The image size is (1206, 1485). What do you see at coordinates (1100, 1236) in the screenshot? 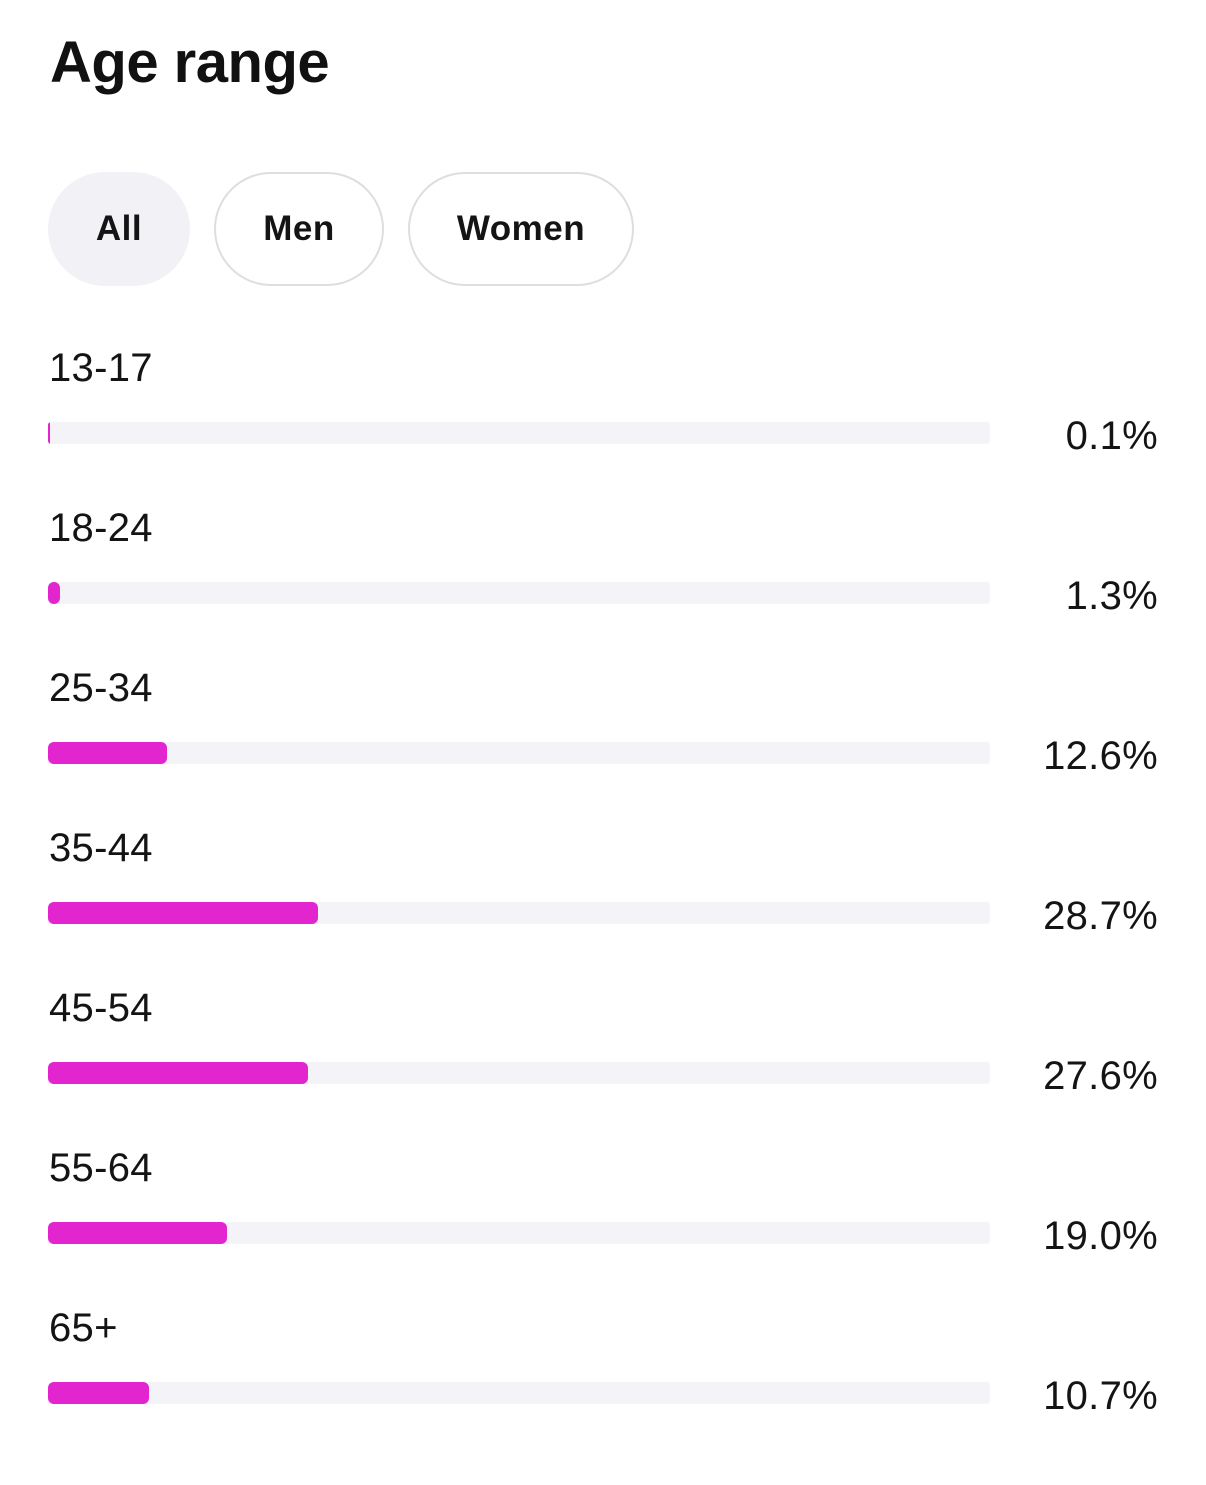
I see `percent-value: 19.0%` at bounding box center [1100, 1236].